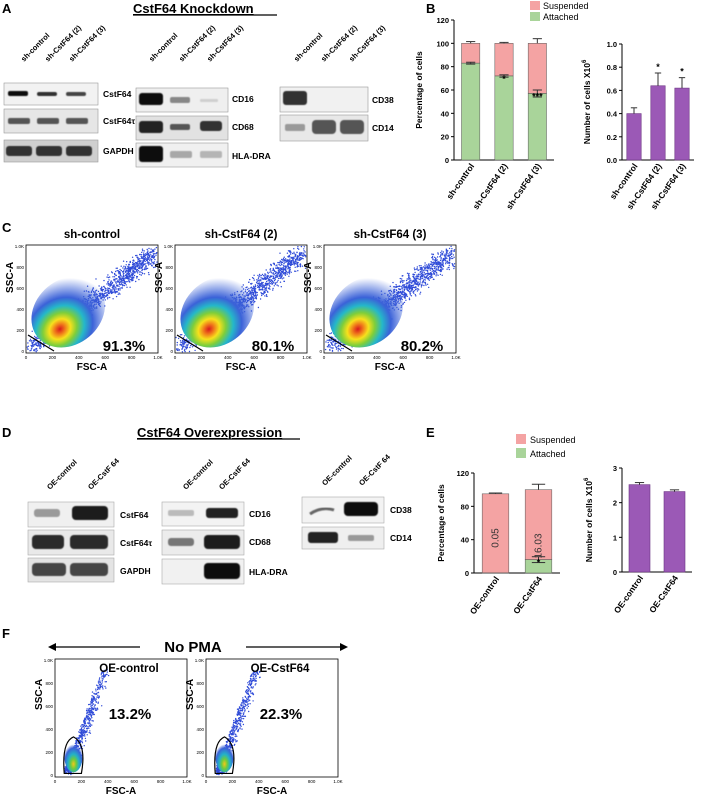 This screenshot has height=804, width=707. I want to click on plot-title: OE-CstF64, so click(280, 669).